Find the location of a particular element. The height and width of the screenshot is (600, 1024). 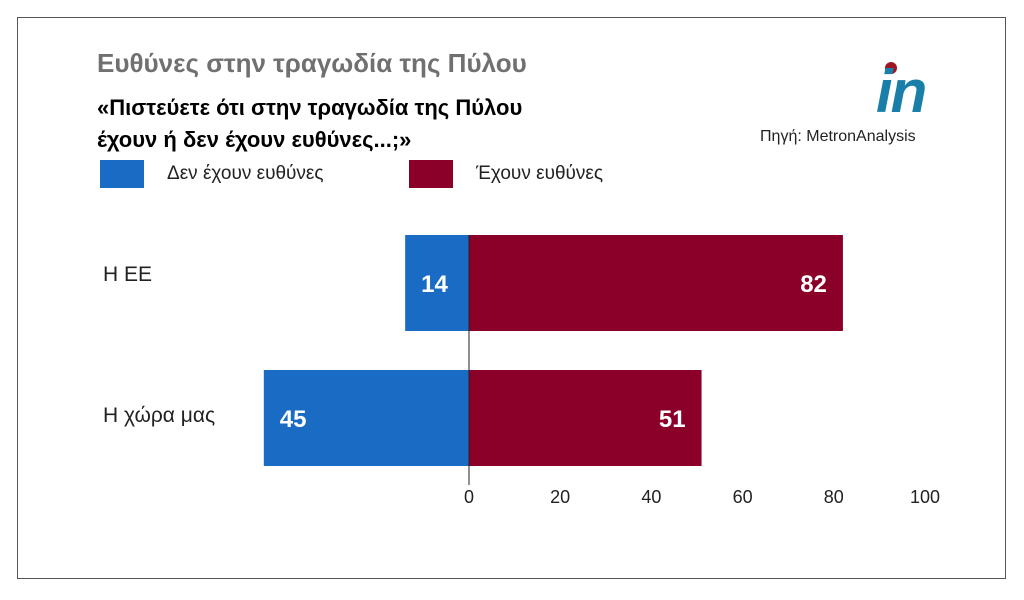

logo-text: in is located at coordinates (901, 91).